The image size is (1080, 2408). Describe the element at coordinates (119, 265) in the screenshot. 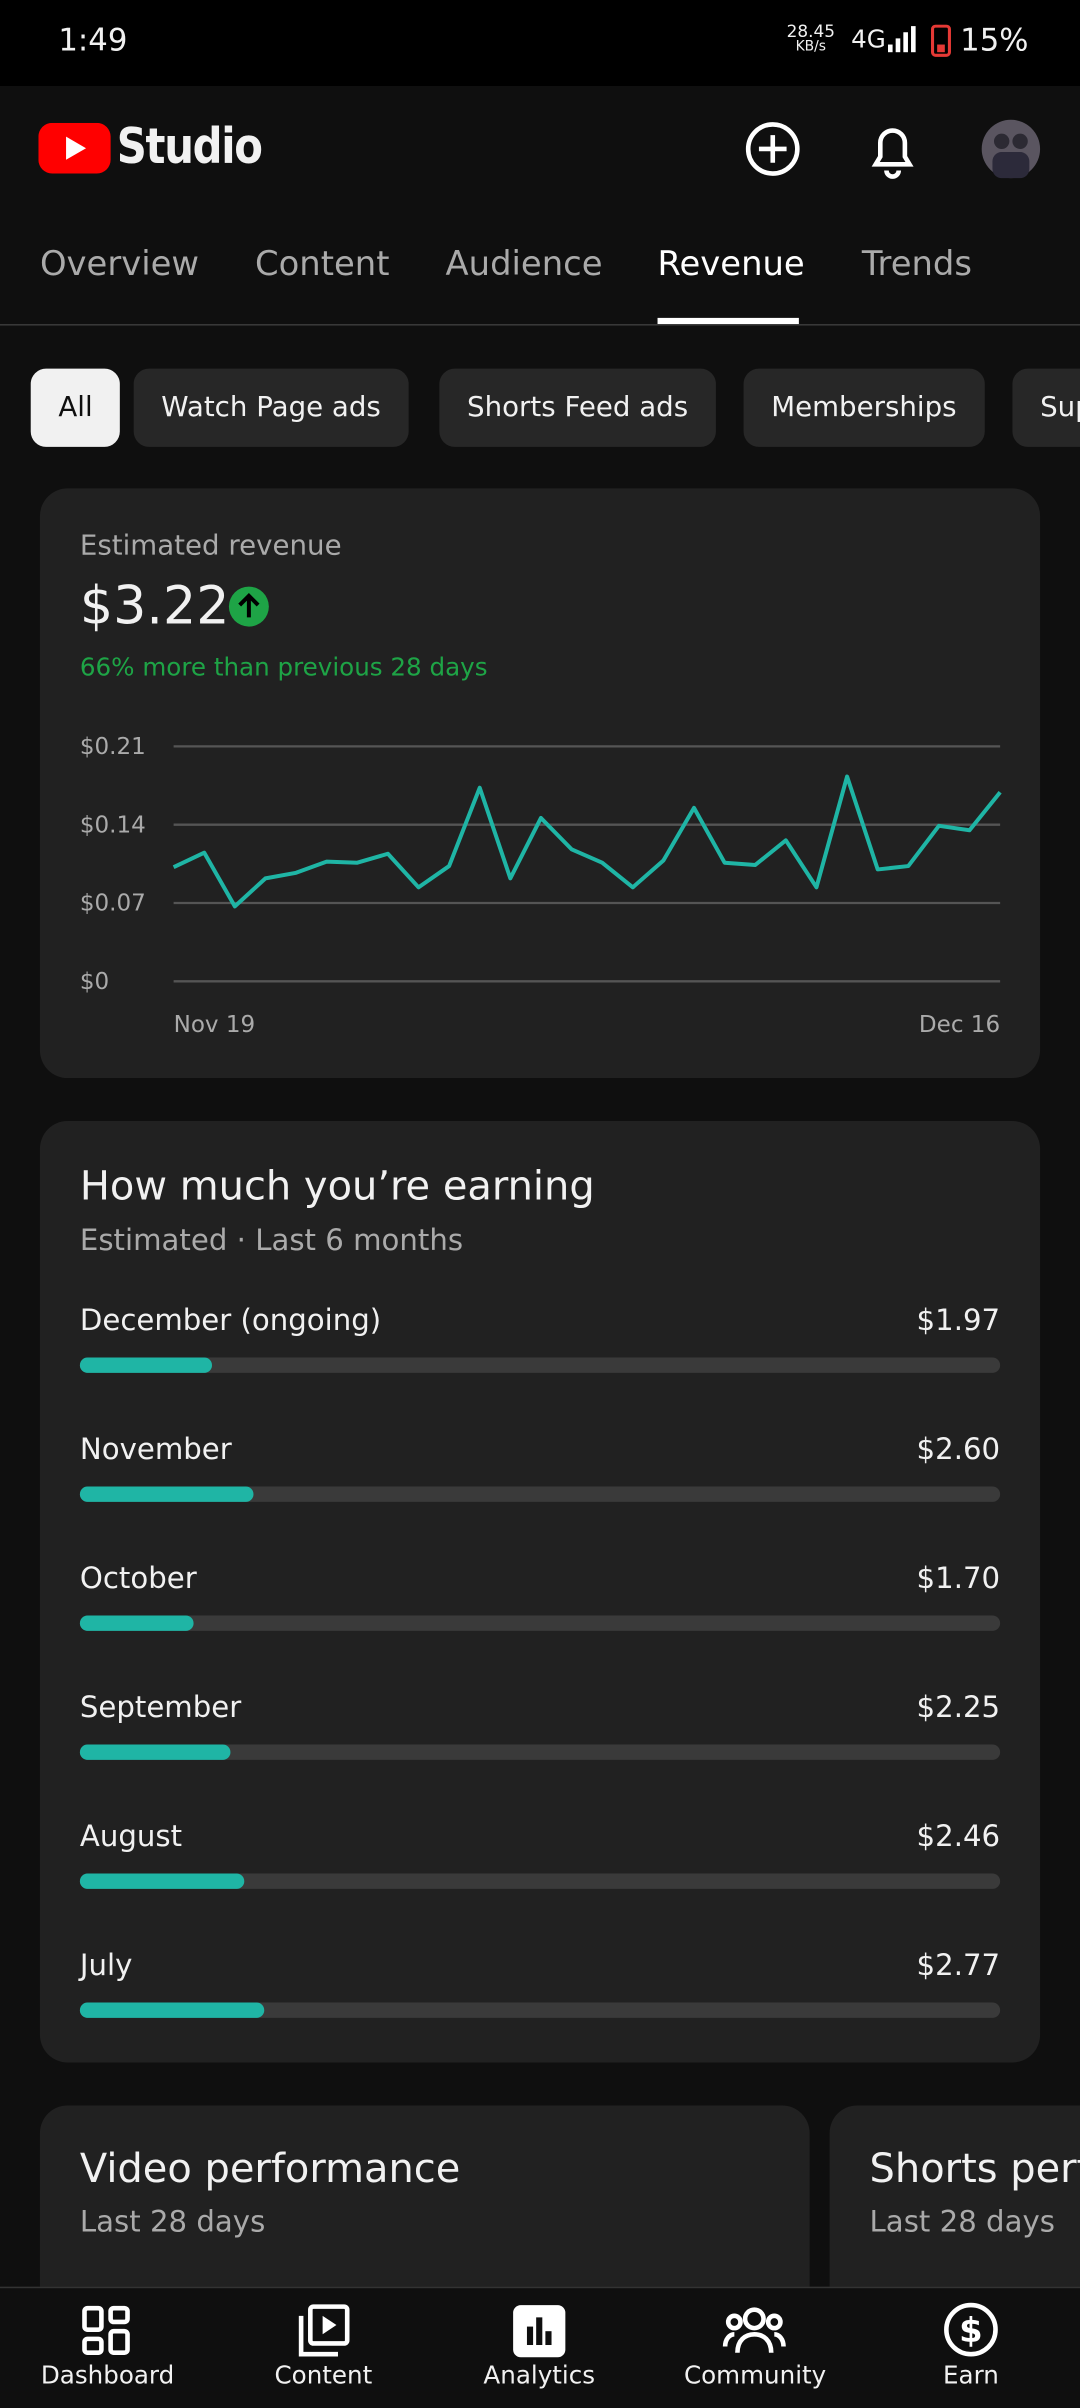

I see `tab: Overview` at that location.